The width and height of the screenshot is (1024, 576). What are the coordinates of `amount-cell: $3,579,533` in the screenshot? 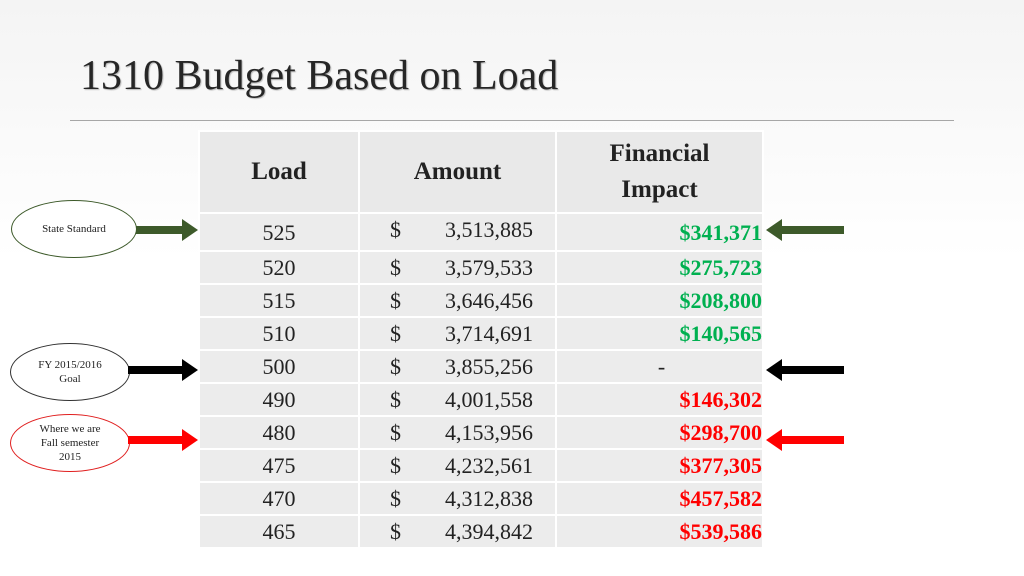 It's located at (457, 267).